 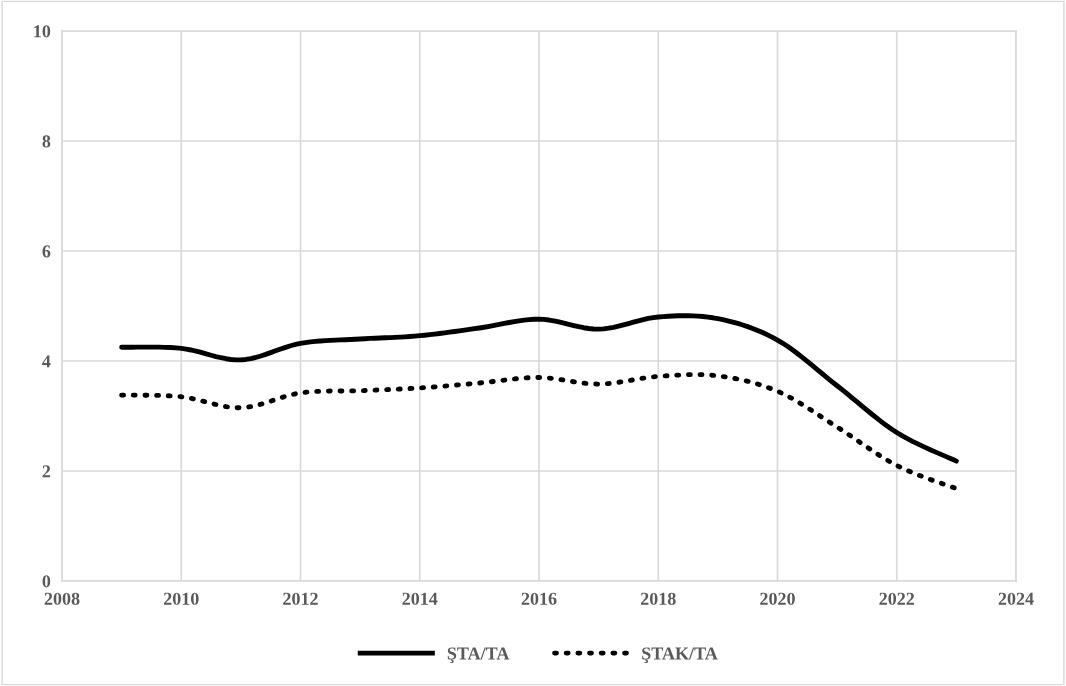 What do you see at coordinates (539, 598) in the screenshot?
I see `x-tick-label: 2016` at bounding box center [539, 598].